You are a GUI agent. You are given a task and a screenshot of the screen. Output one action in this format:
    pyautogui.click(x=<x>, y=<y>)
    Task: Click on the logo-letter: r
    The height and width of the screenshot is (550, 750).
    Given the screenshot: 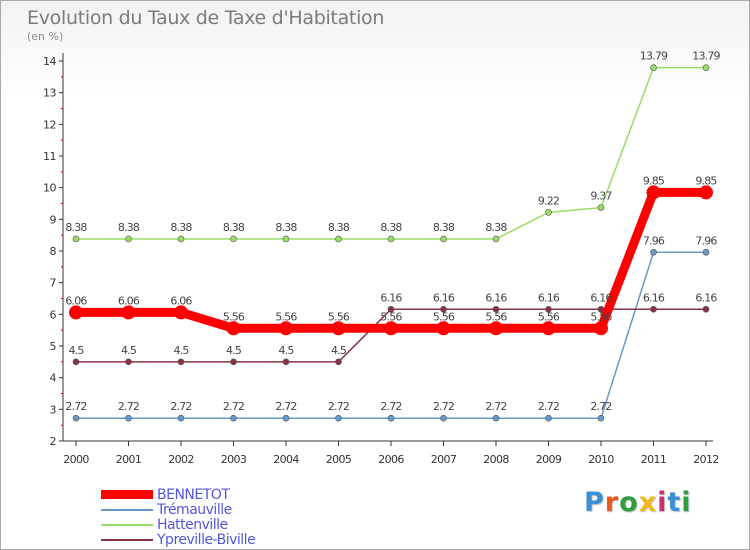 What is the action you would take?
    pyautogui.click(x=612, y=502)
    